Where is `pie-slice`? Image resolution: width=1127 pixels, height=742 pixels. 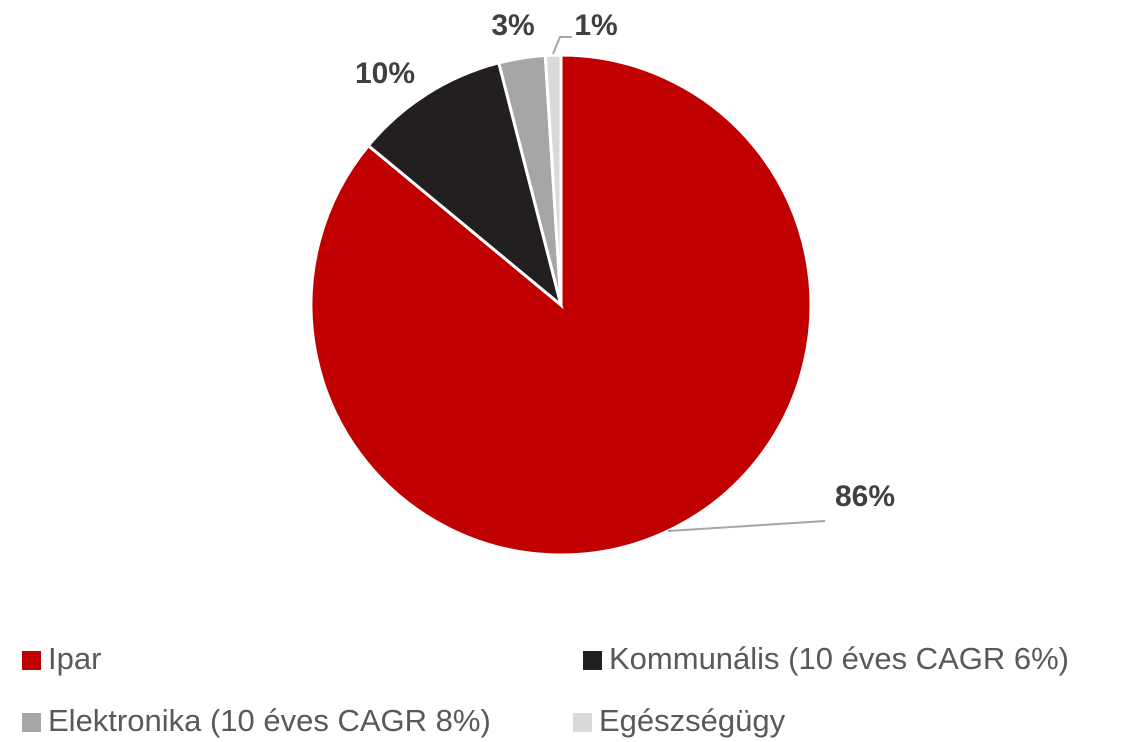
pie-slice is located at coordinates (553, 179).